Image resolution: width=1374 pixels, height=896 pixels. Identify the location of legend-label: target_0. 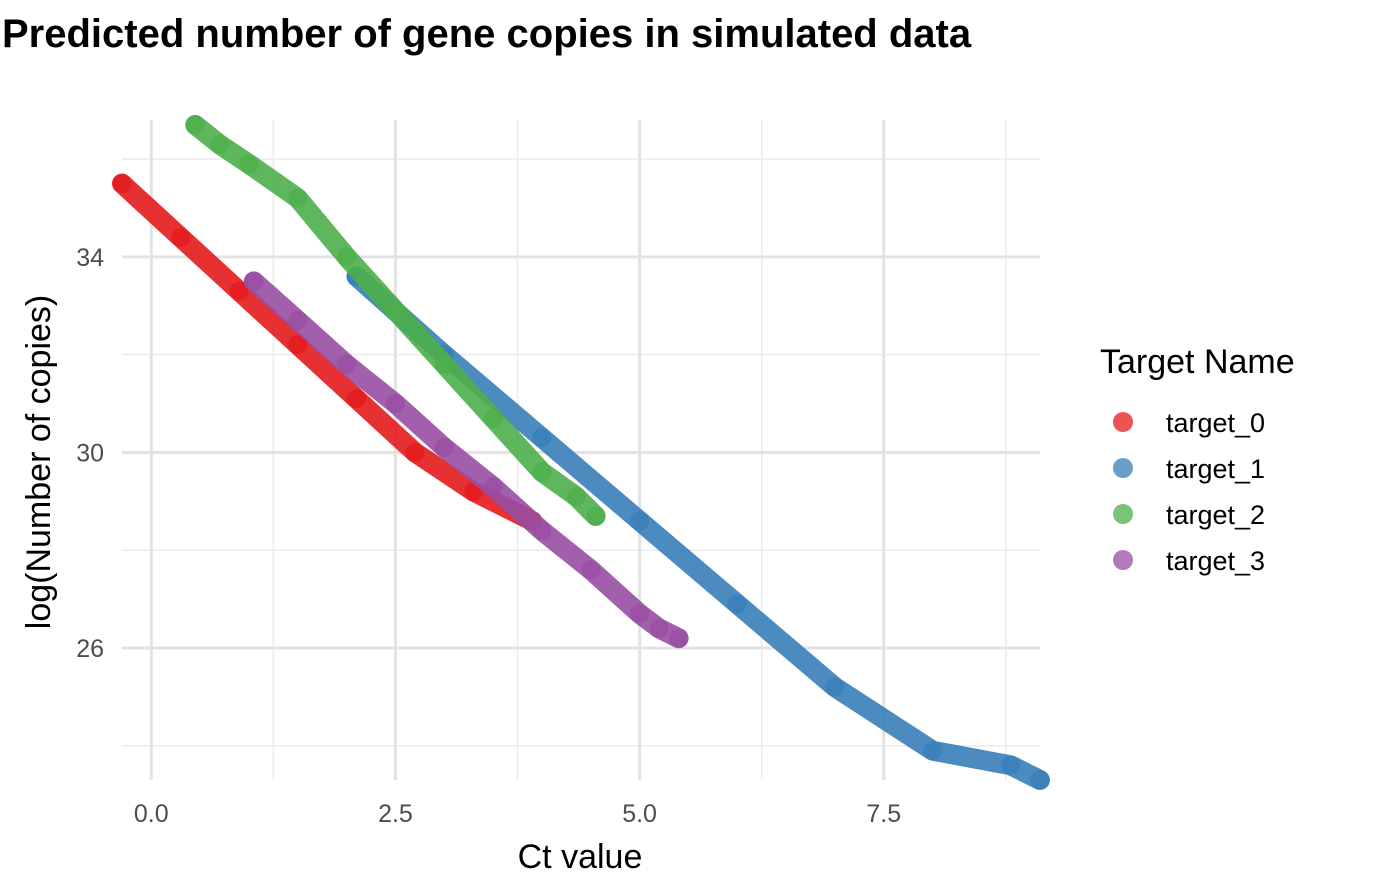
(1215, 423).